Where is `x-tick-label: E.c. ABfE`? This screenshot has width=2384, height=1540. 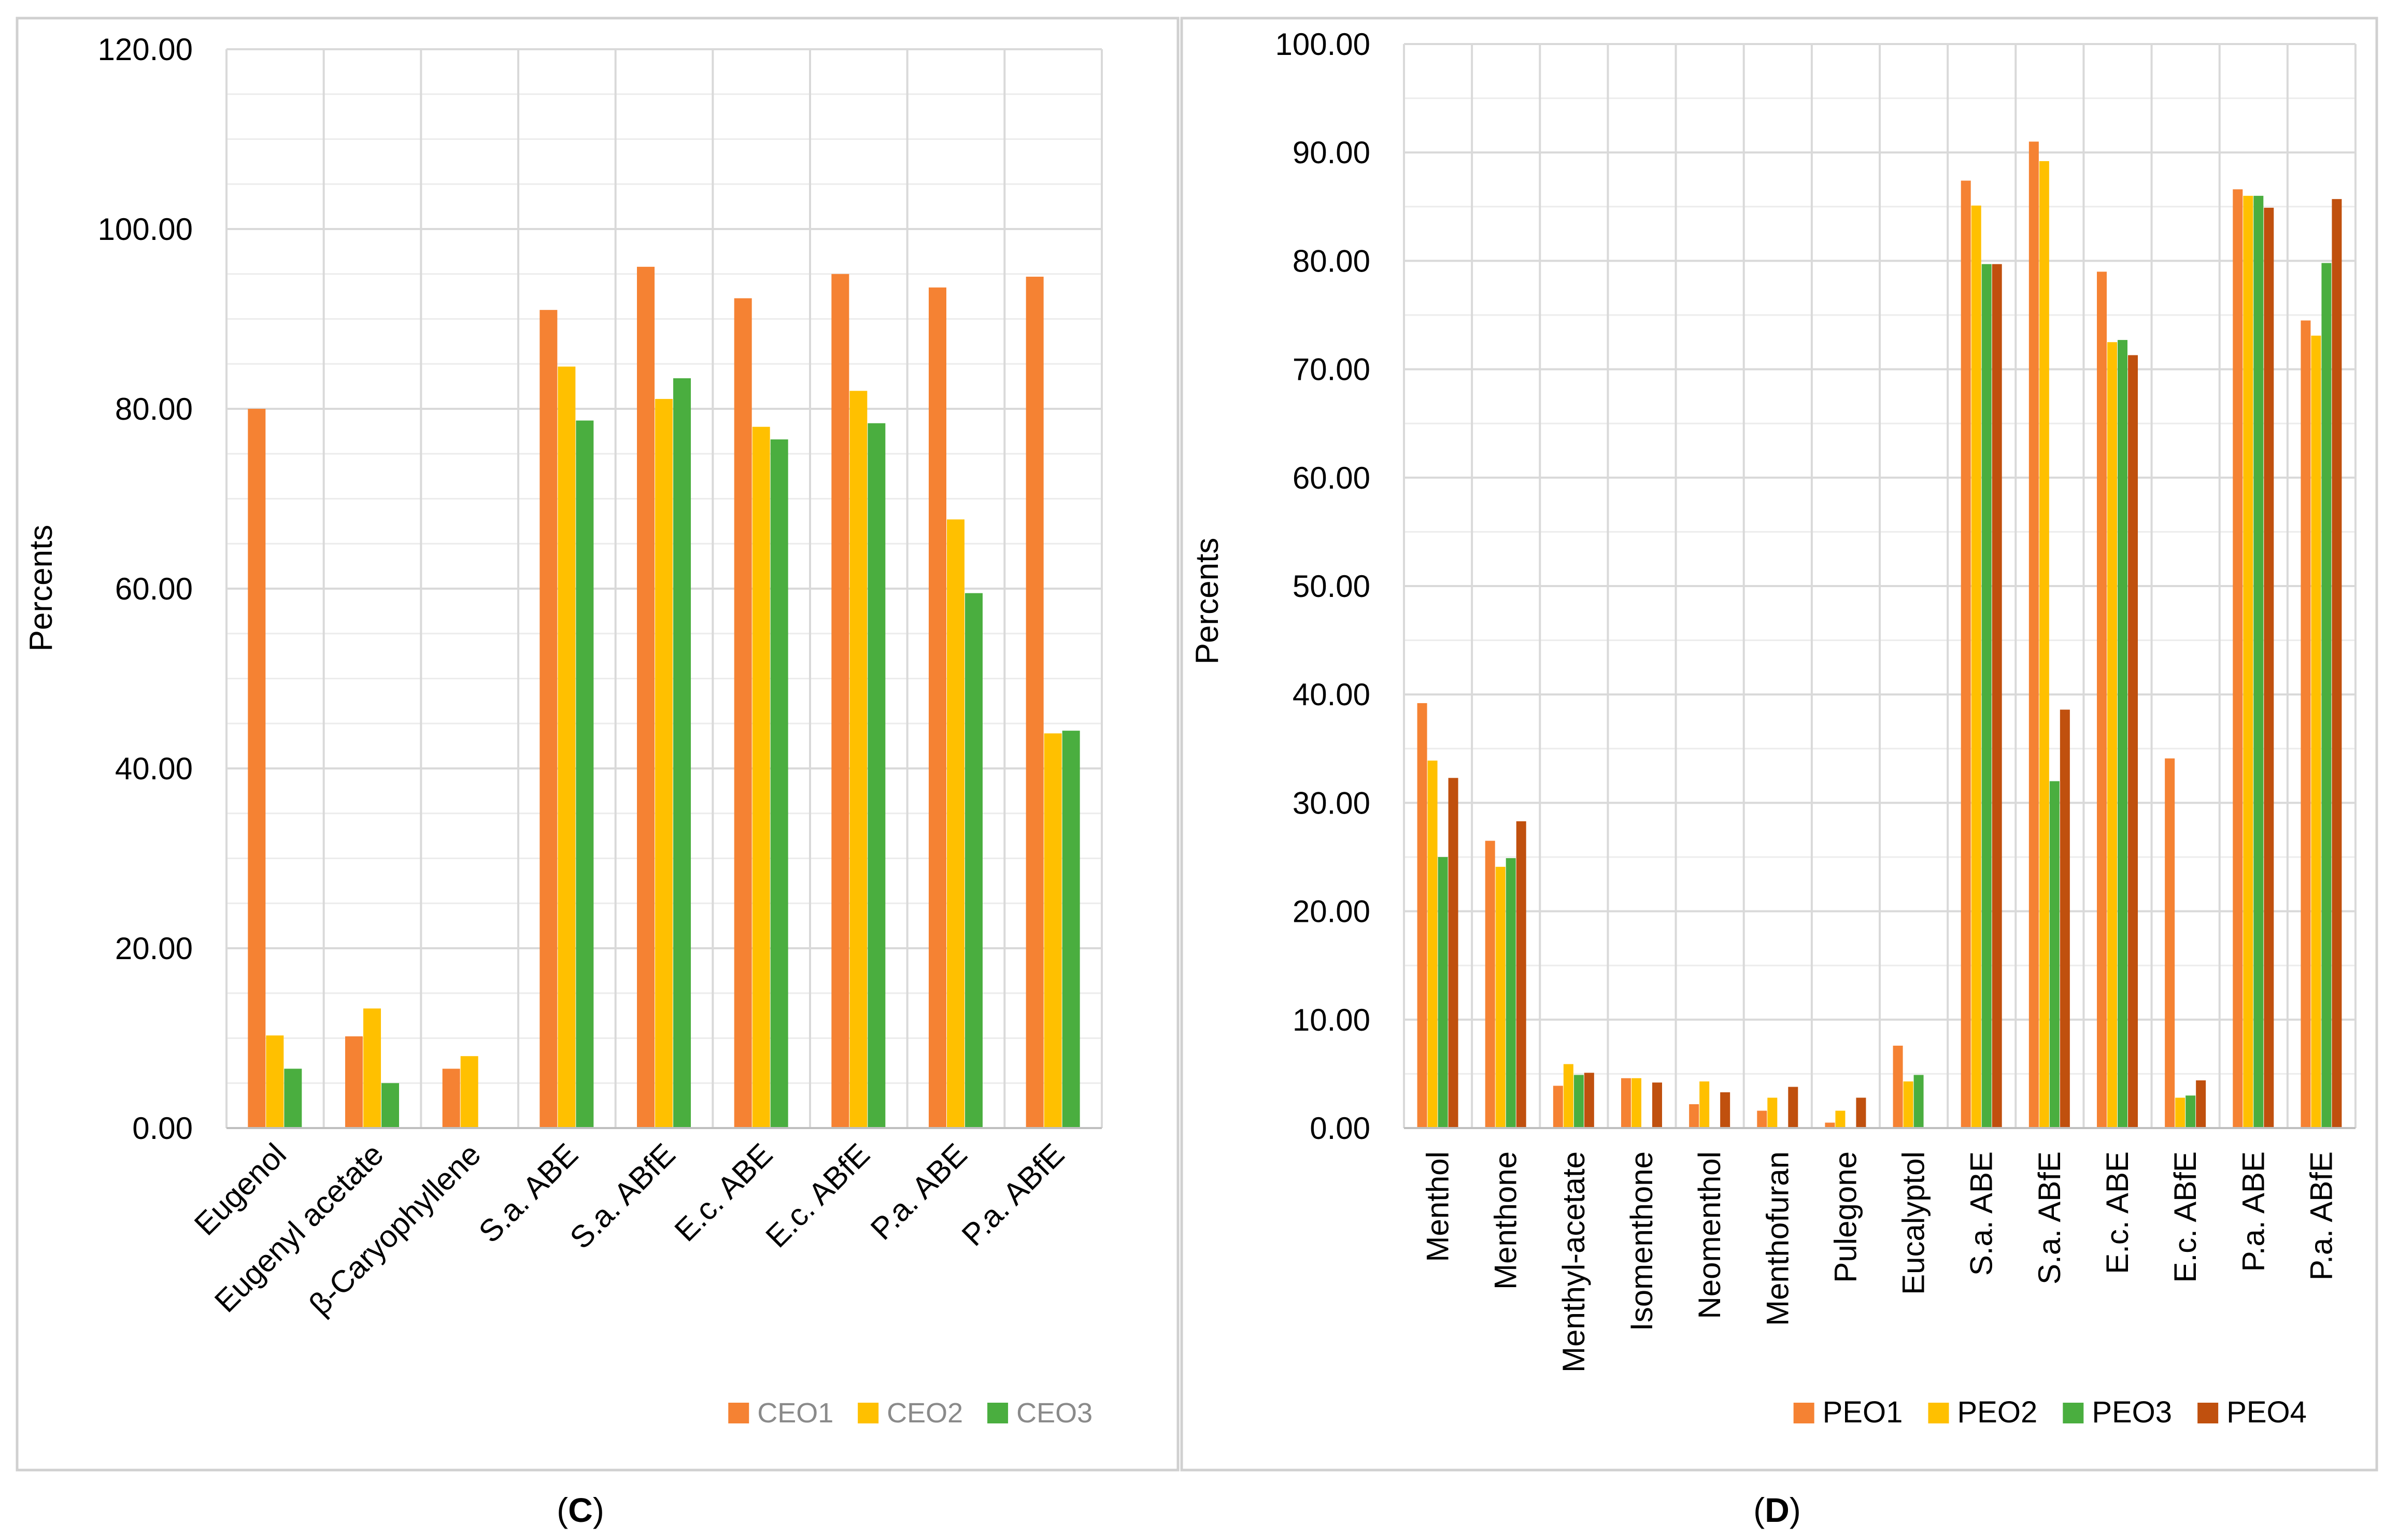
x-tick-label: E.c. ABfE is located at coordinates (2185, 1216).